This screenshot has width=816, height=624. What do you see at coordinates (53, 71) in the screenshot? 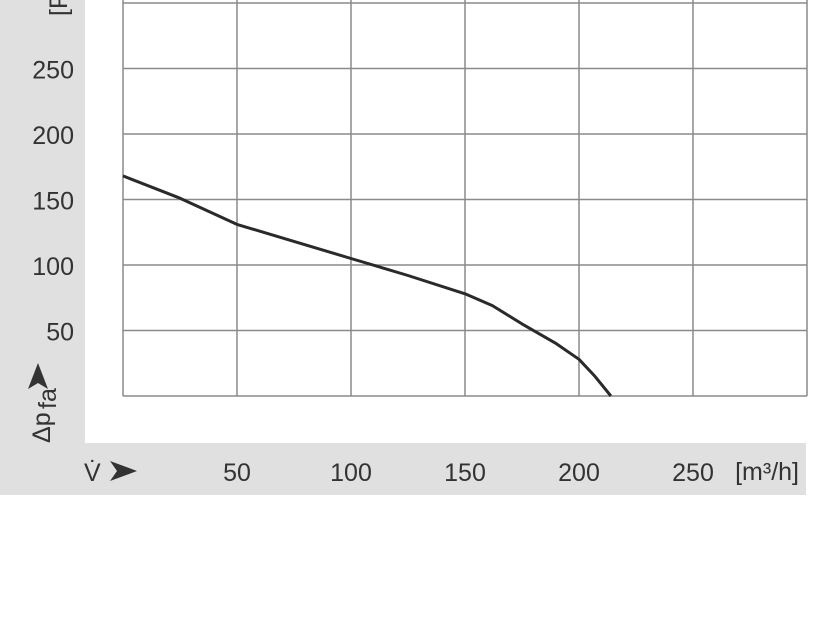
I see `y-tick-label: 250` at bounding box center [53, 71].